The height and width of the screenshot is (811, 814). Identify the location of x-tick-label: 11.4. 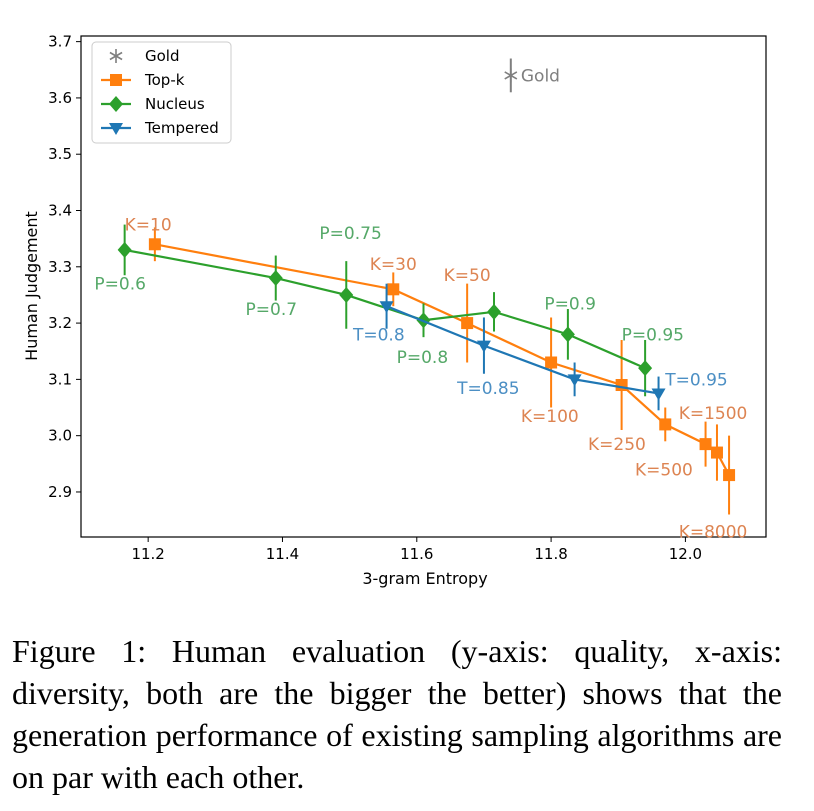
(282, 554).